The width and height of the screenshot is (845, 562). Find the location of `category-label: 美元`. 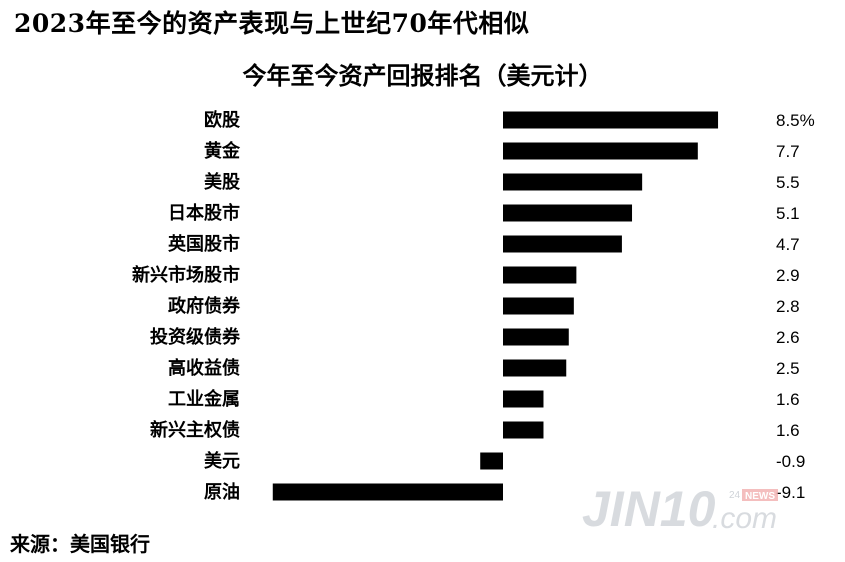

category-label: 美元 is located at coordinates (222, 461).